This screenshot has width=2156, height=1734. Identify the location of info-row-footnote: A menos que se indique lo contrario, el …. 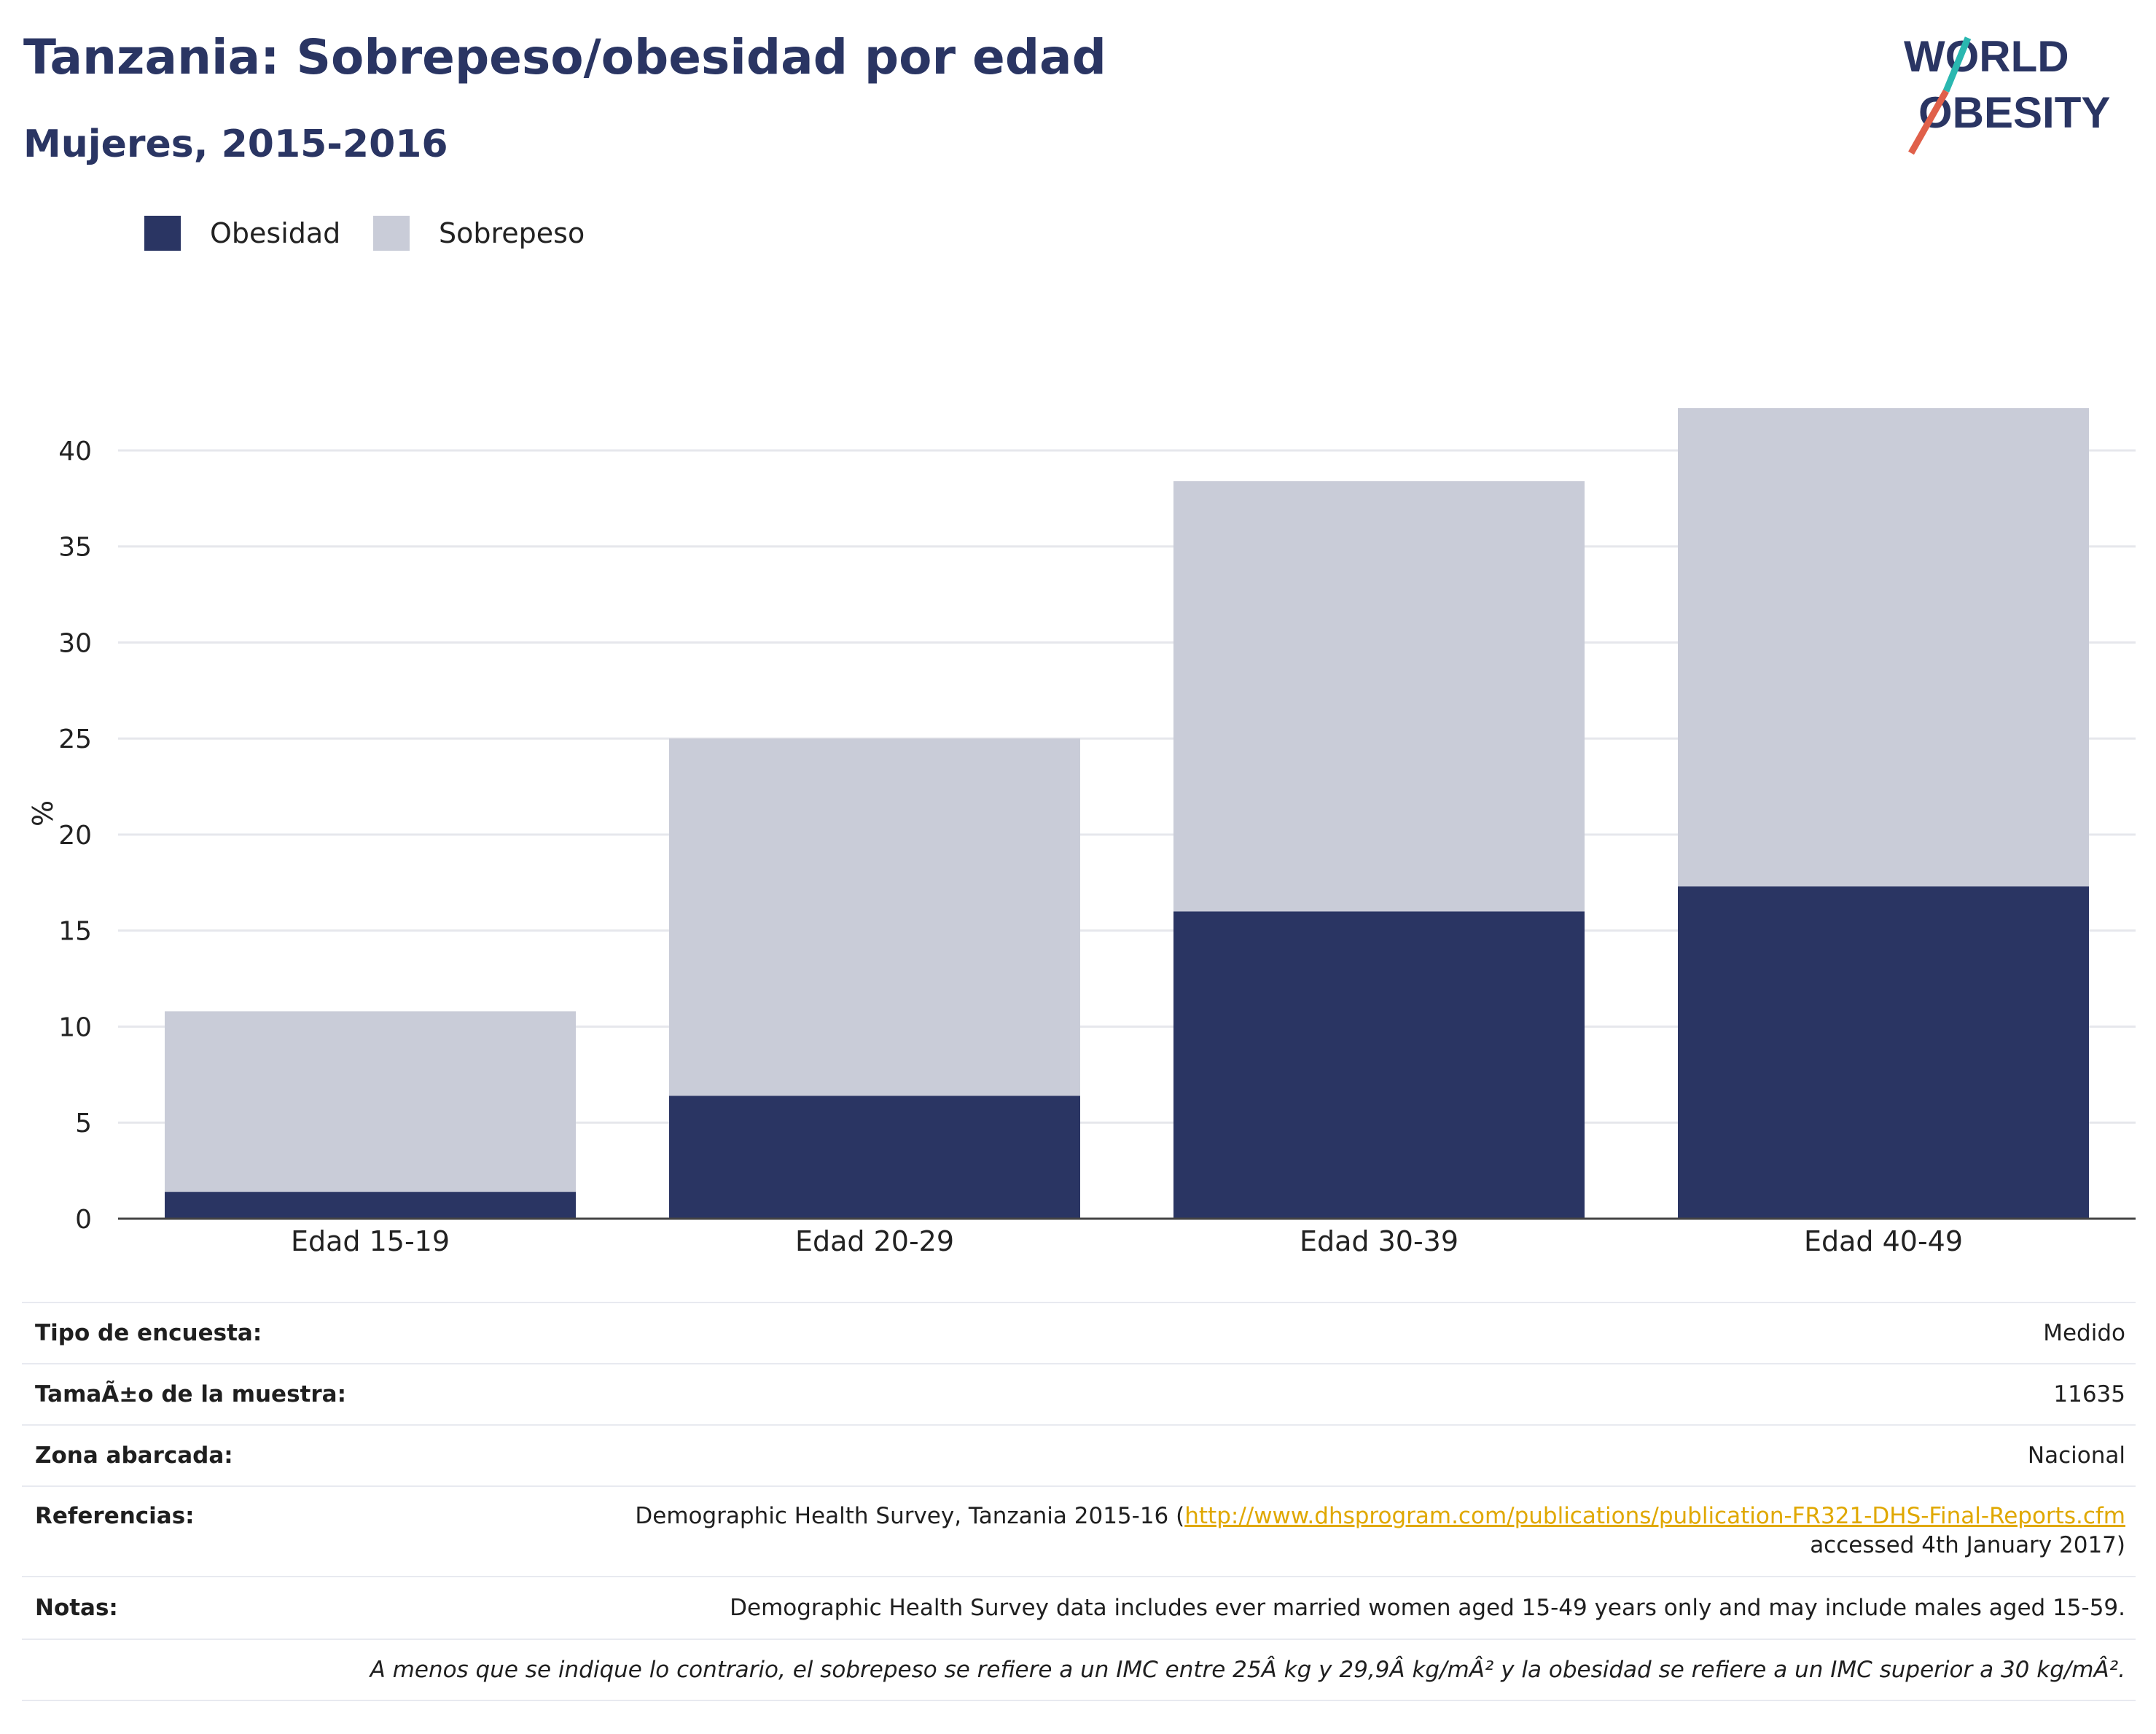
(1079, 1670).